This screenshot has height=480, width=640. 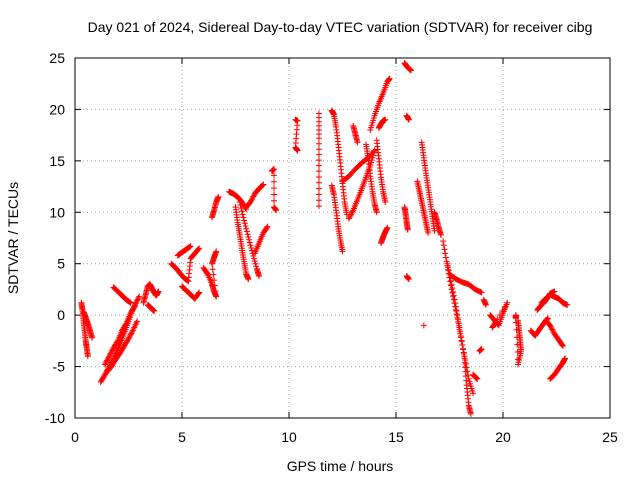 What do you see at coordinates (55, 418) in the screenshot?
I see `y-tick-label: -10` at bounding box center [55, 418].